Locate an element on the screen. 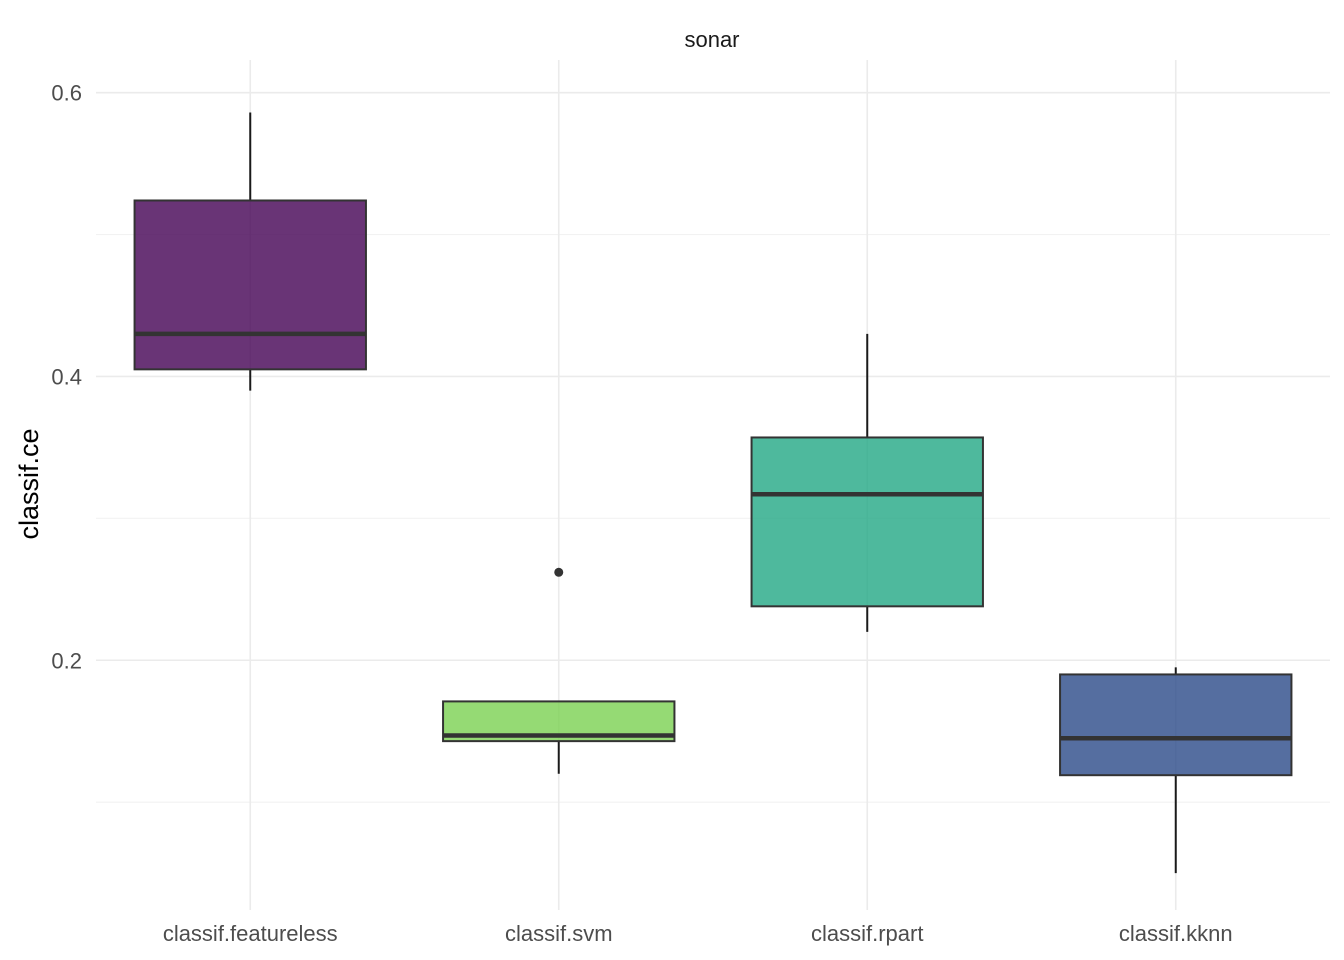 Image resolution: width=1344 pixels, height=960 pixels. box-classif.featureless is located at coordinates (250, 251).